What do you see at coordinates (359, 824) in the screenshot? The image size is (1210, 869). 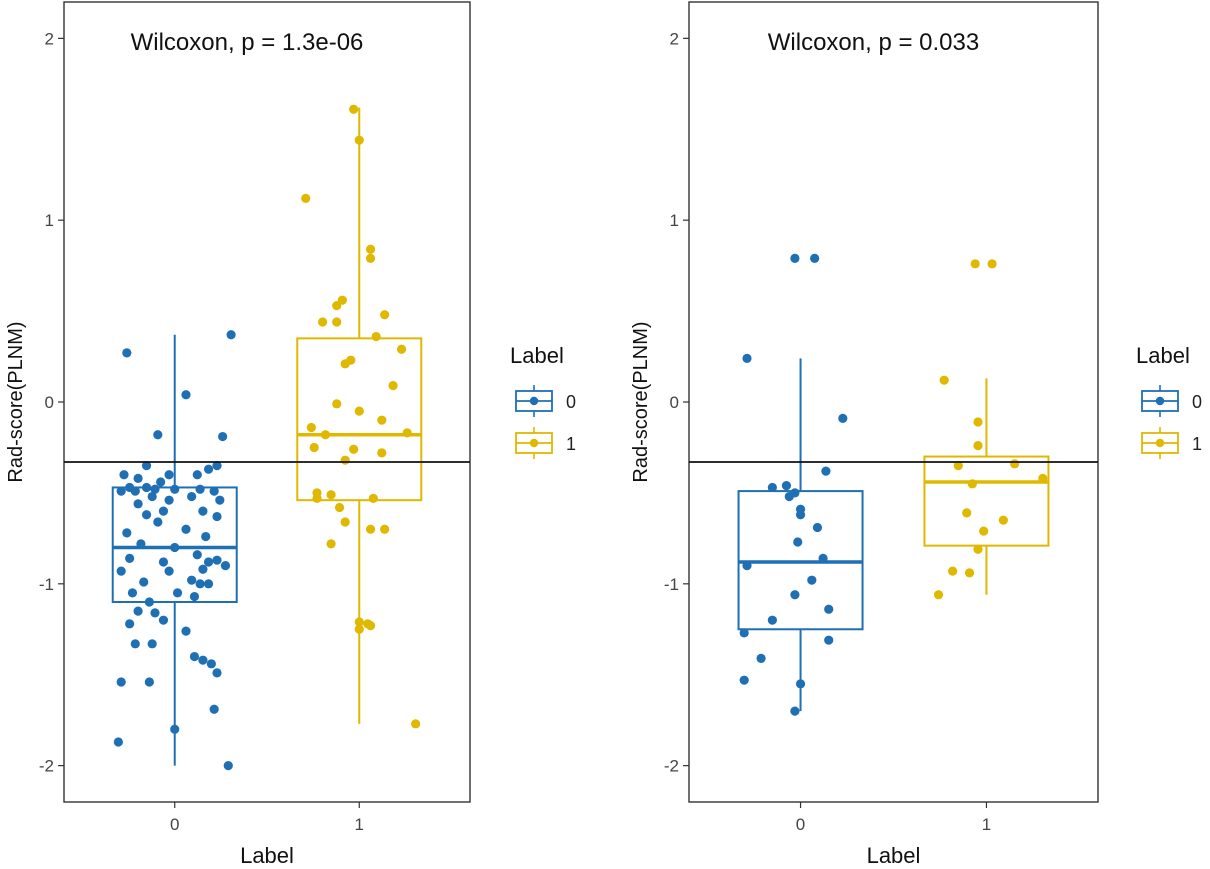 I see `x-tick-label: 1` at bounding box center [359, 824].